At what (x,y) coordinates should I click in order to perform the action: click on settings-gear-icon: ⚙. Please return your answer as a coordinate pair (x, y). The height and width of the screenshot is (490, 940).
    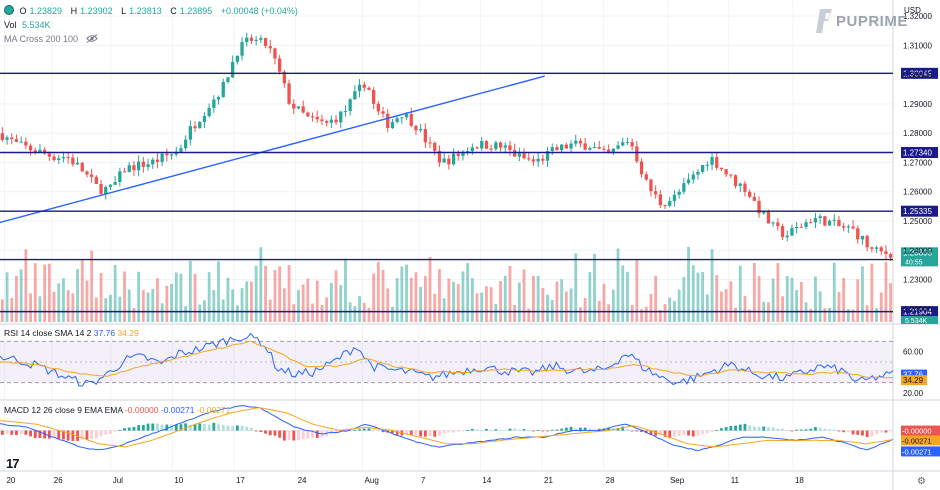
    Looking at the image, I should click on (921, 481).